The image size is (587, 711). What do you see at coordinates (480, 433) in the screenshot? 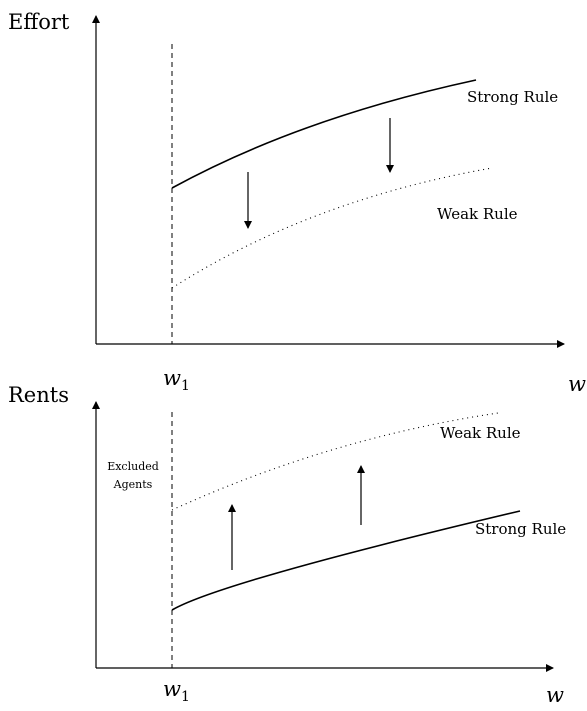
I see `rents-weak-rule-label: Weak Rule` at bounding box center [480, 433].